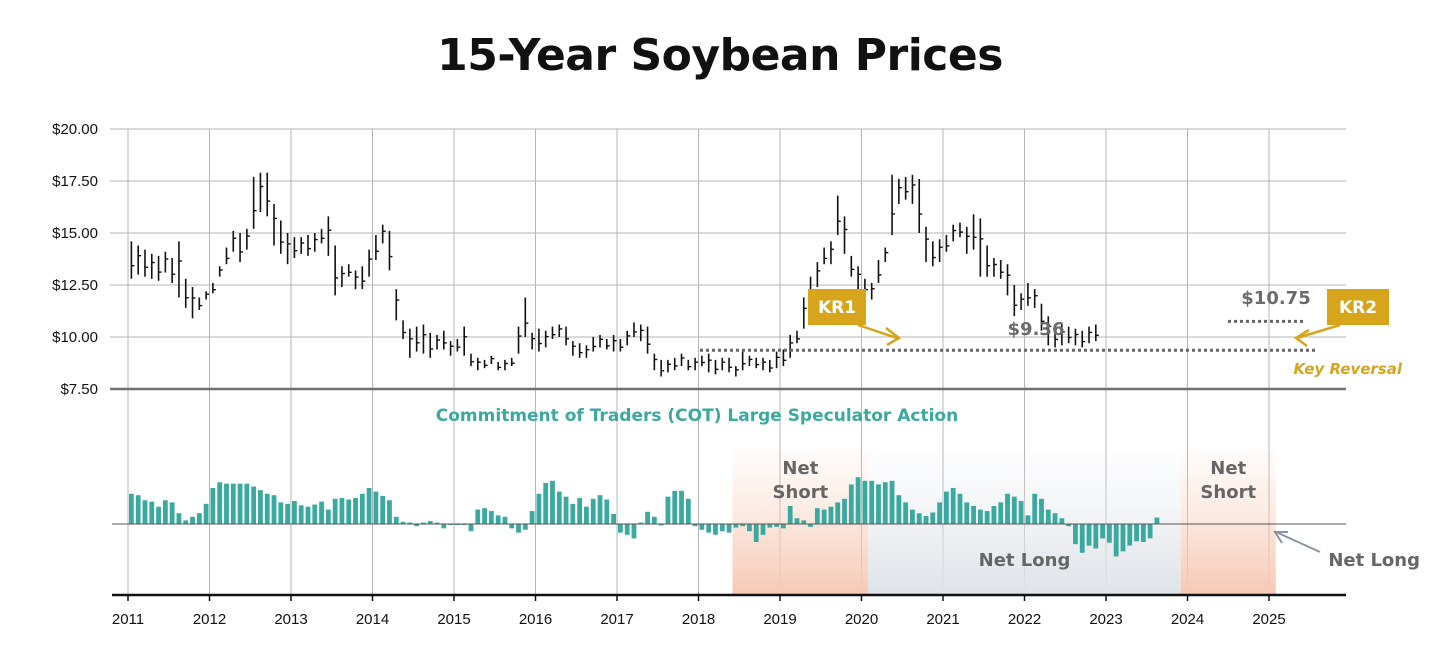  Describe the element at coordinates (1024, 619) in the screenshot. I see `x-tick-label: 2022` at that location.